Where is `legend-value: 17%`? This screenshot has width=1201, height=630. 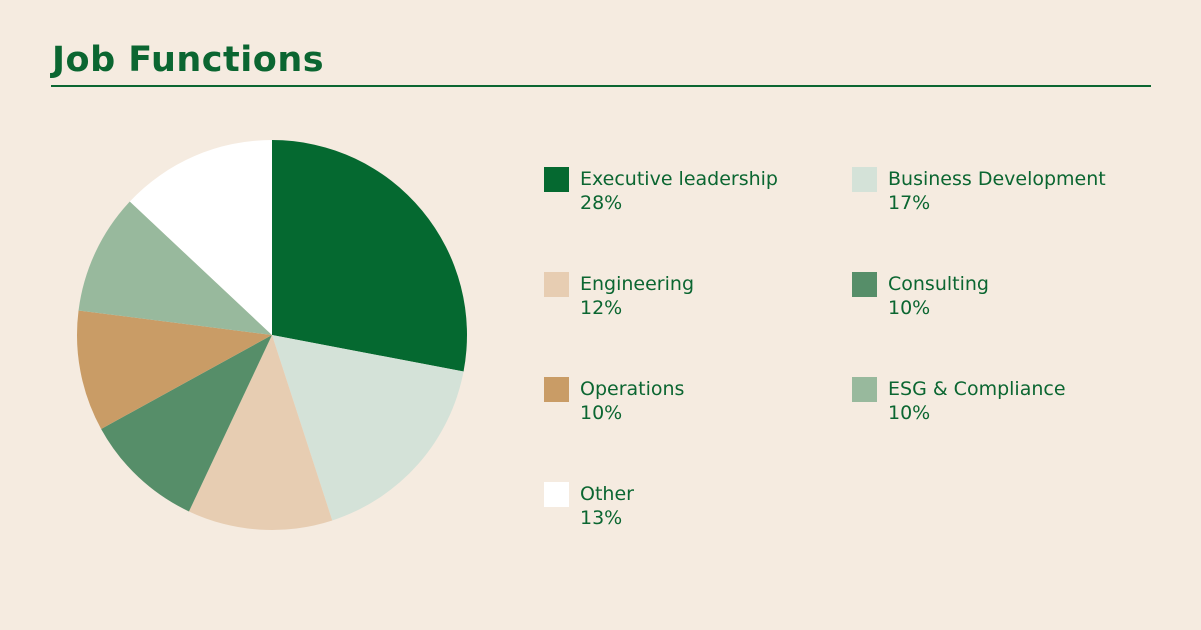
legend-value: 17% is located at coordinates (909, 203).